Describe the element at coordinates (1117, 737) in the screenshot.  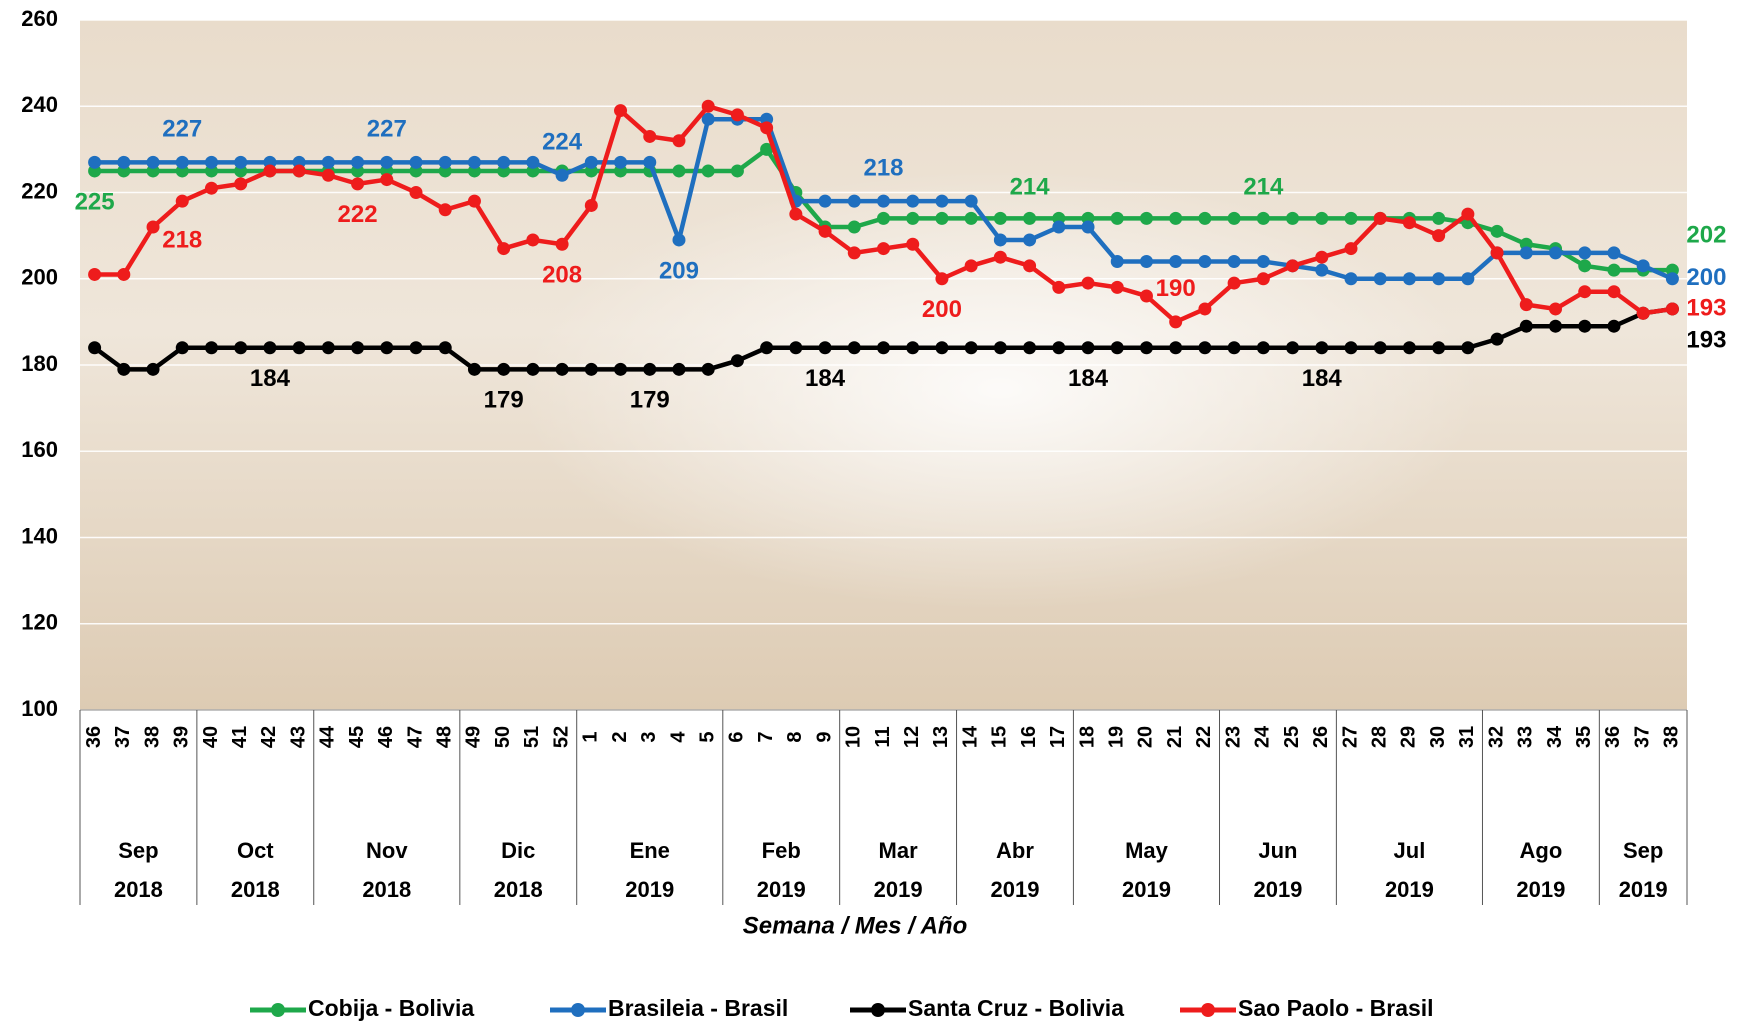
I see `x-tick-label: 19` at that location.